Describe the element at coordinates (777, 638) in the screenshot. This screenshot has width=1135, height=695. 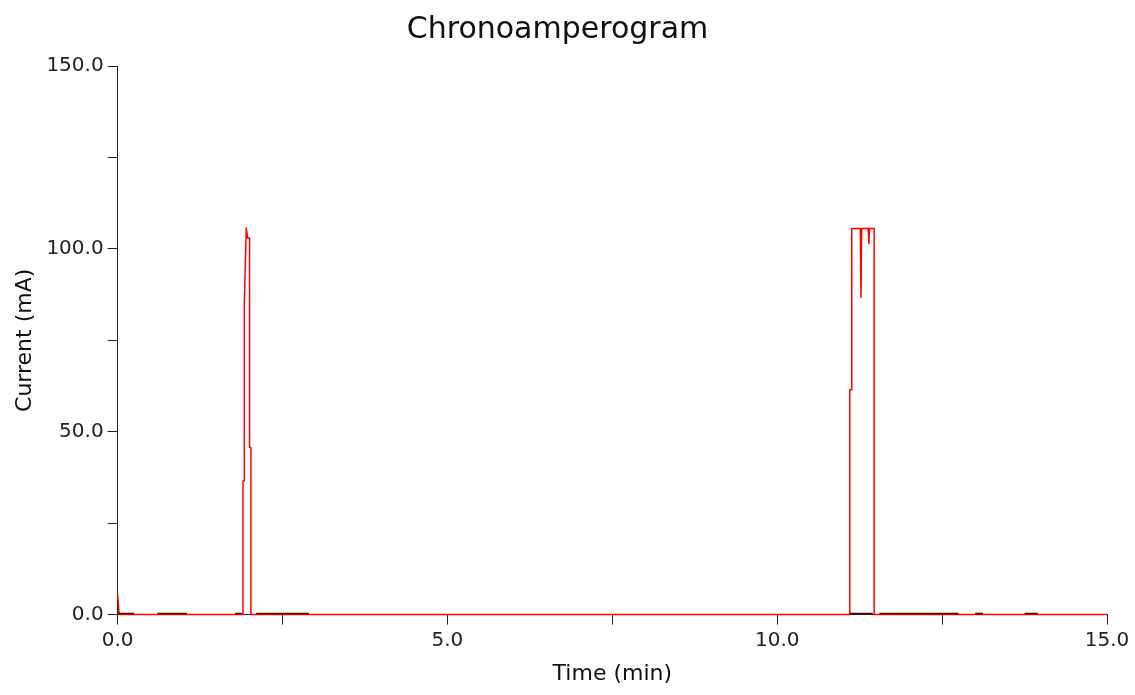
I see `x-tick-label: 10.0` at that location.